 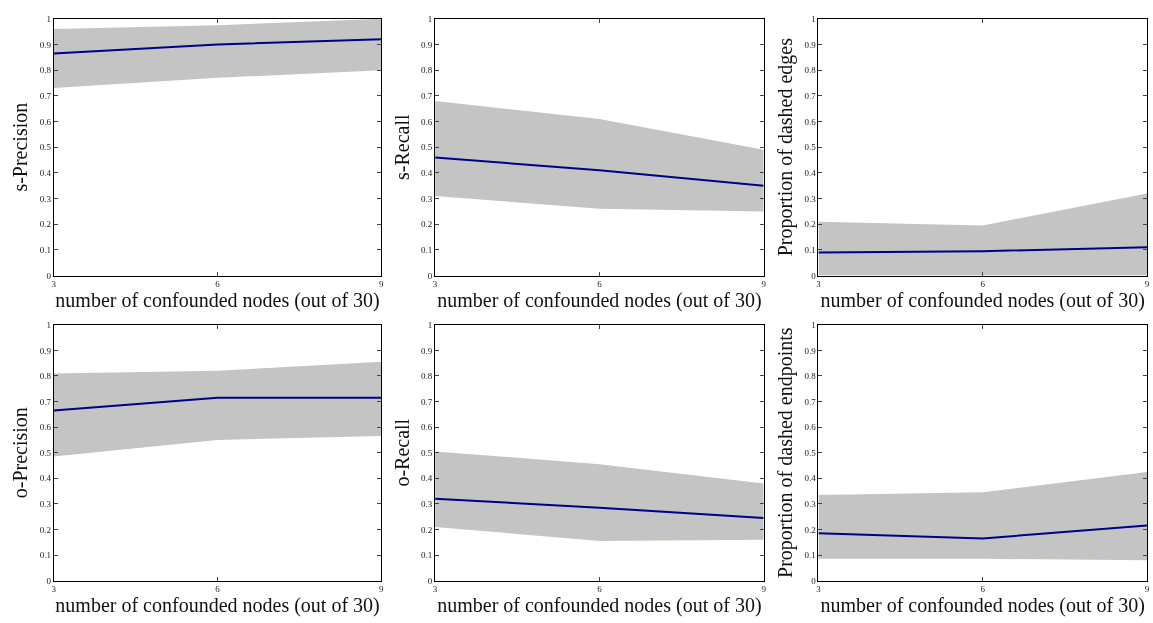 I want to click on y-axis-title: s-Precision, so click(x=20, y=147).